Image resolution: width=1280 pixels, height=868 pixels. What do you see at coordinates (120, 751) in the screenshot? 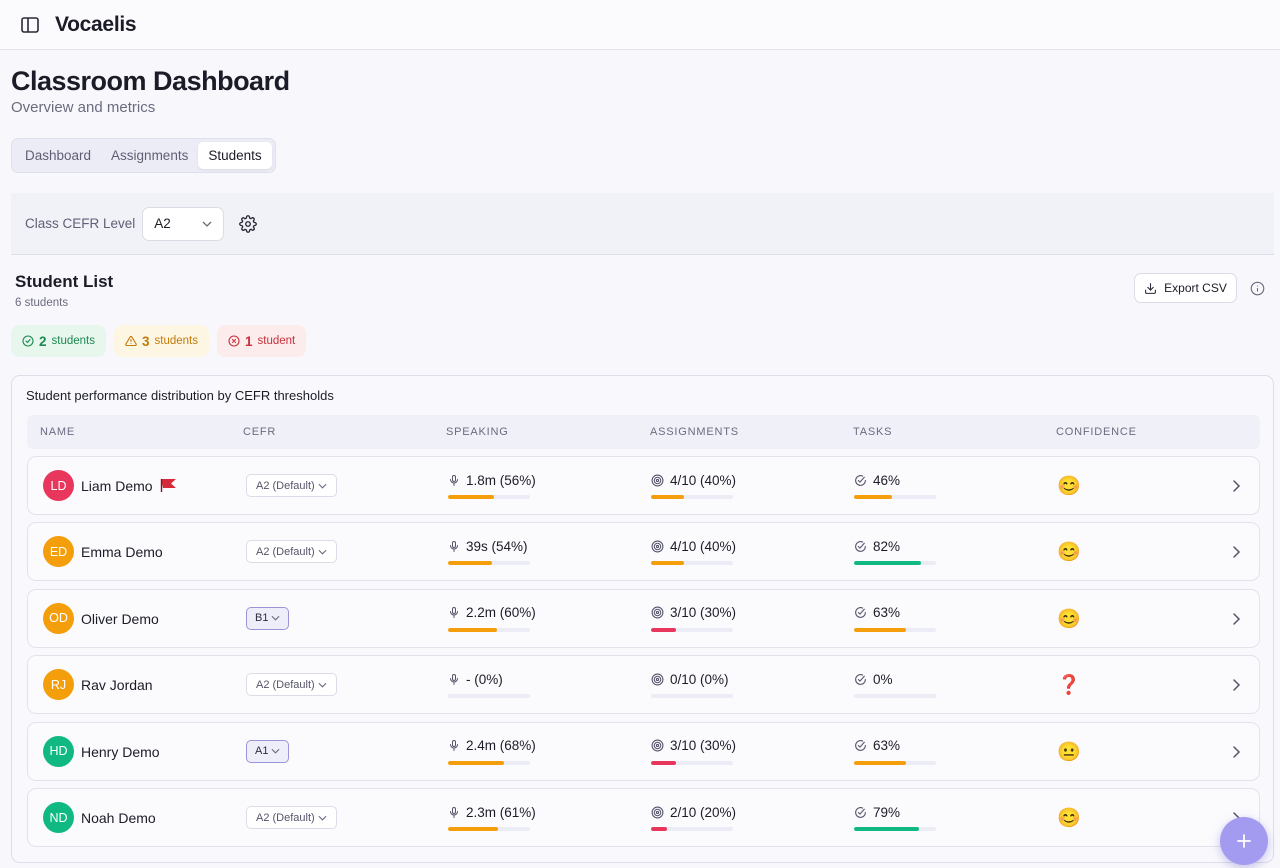
I see `student-name: Henry Demo` at bounding box center [120, 751].